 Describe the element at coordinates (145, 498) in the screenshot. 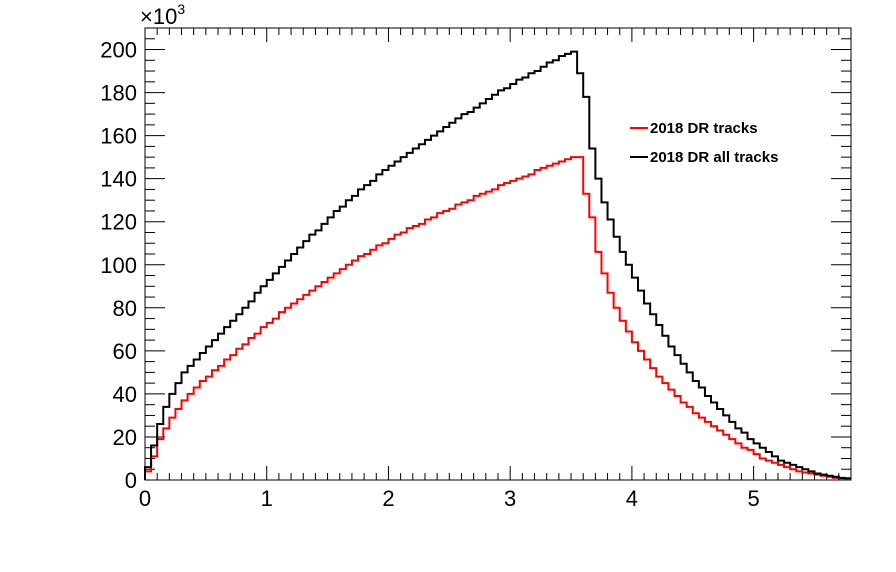

I see `x-tick-label: 0` at that location.